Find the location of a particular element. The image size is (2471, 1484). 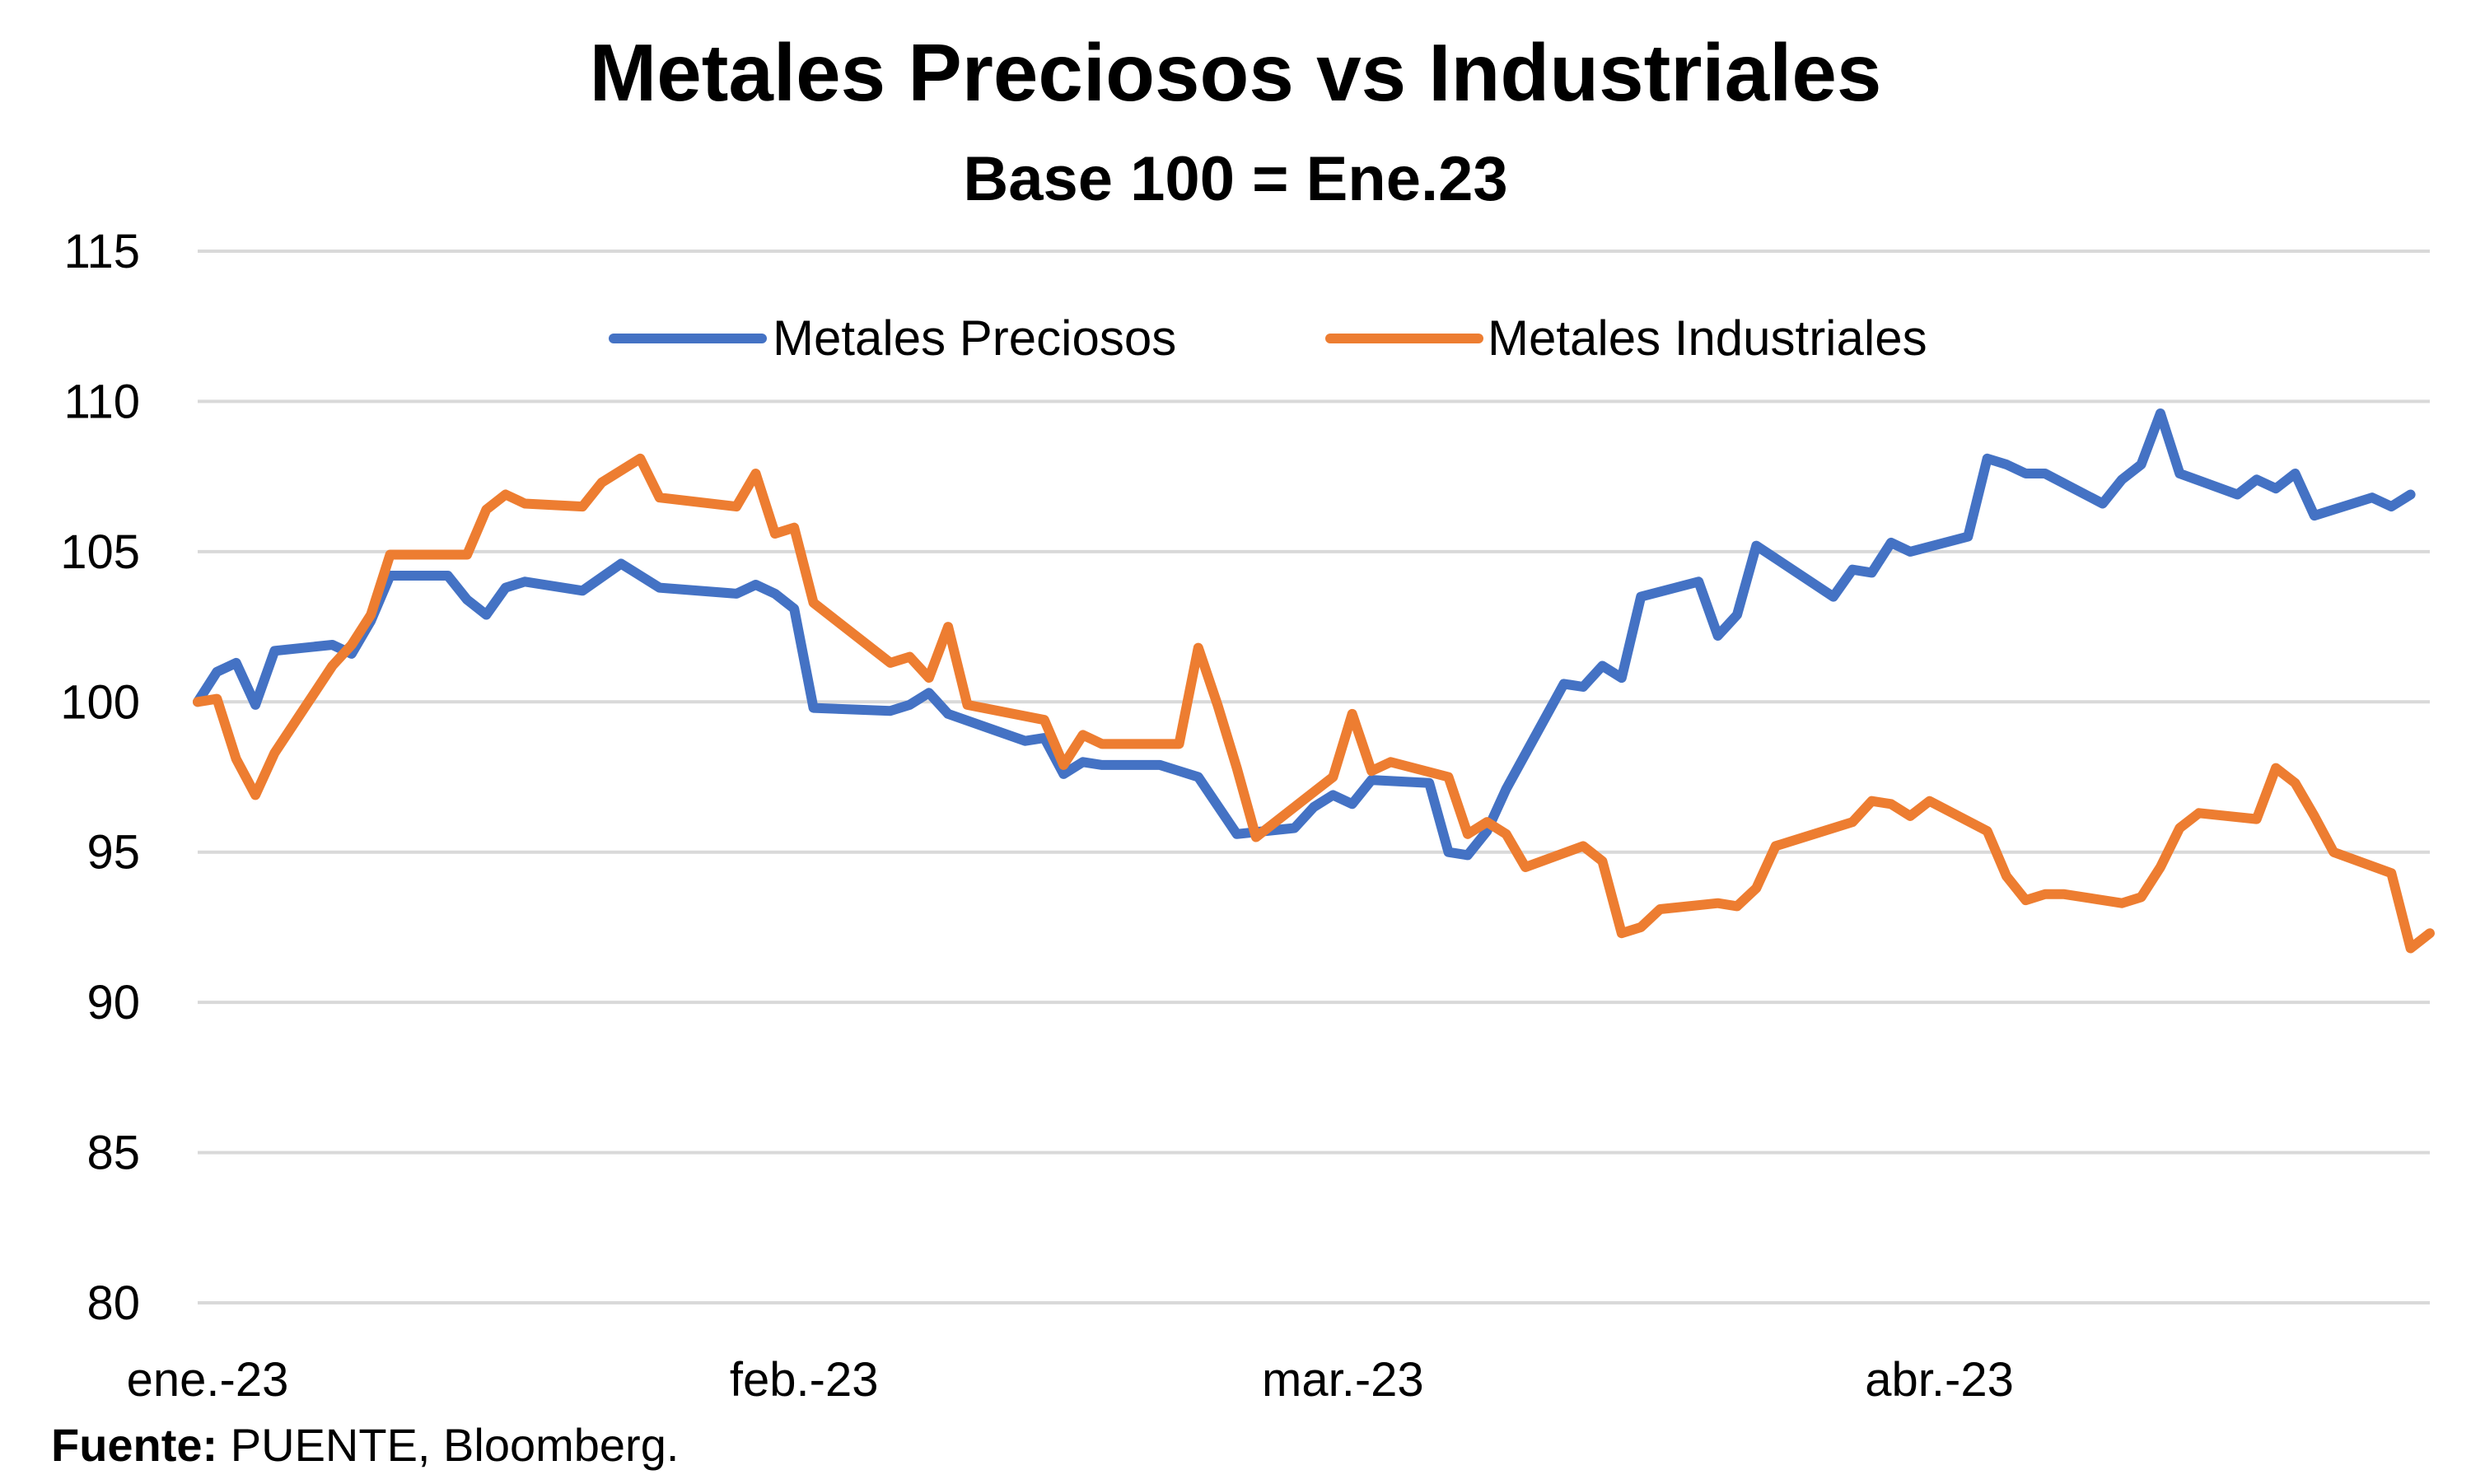

y-tick-label: 110 is located at coordinates (102, 401).